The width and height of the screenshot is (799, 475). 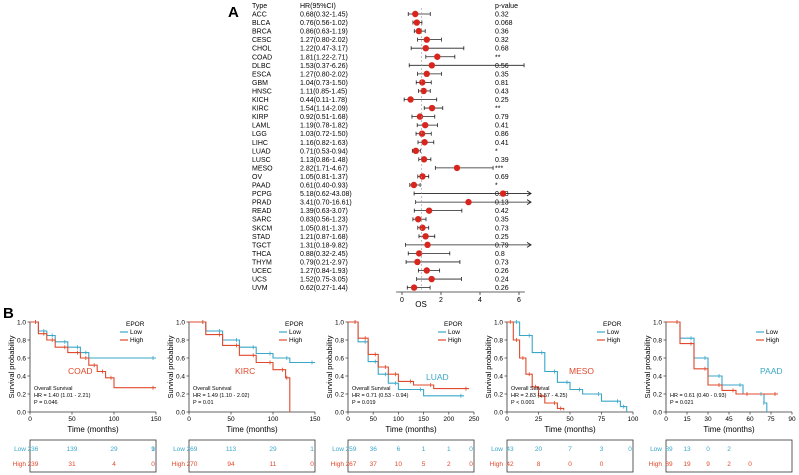 What do you see at coordinates (539, 464) in the screenshot?
I see `km-risk-count: 8` at bounding box center [539, 464].